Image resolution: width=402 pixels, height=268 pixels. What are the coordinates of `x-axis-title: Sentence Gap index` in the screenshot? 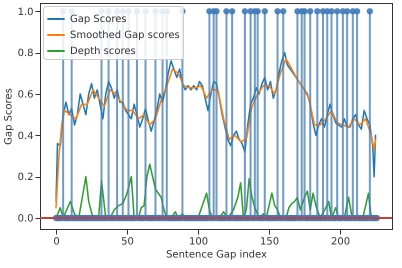 It's located at (216, 255).